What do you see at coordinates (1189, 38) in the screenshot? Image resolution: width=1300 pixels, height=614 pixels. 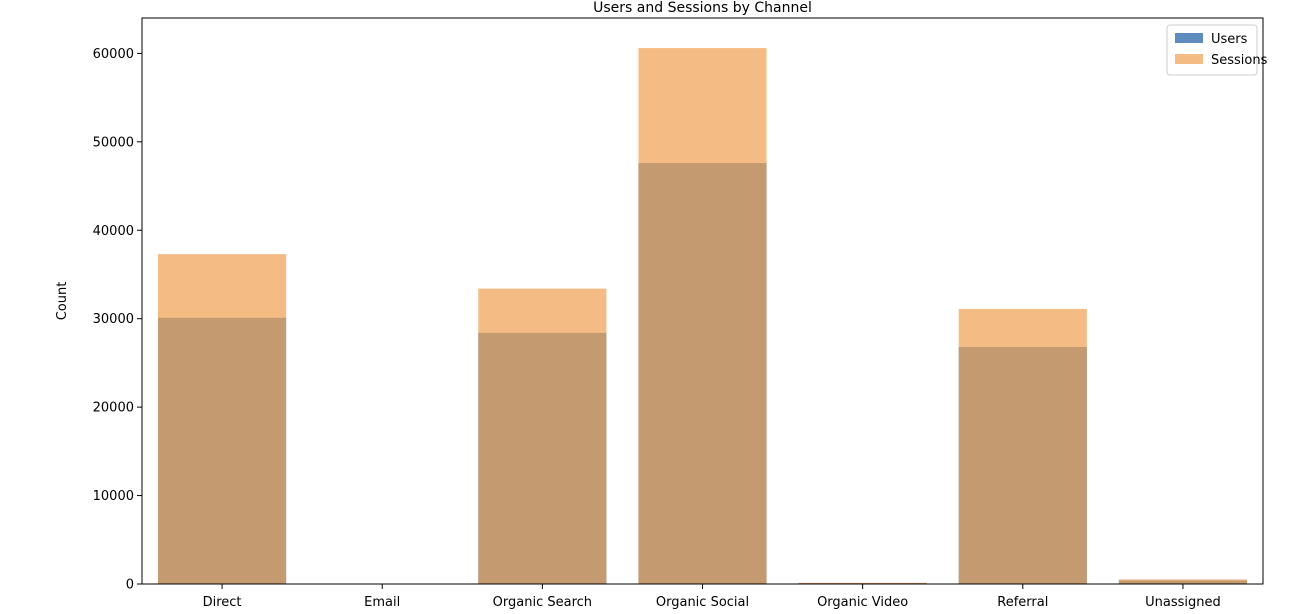 I see `legend-swatch-users` at bounding box center [1189, 38].